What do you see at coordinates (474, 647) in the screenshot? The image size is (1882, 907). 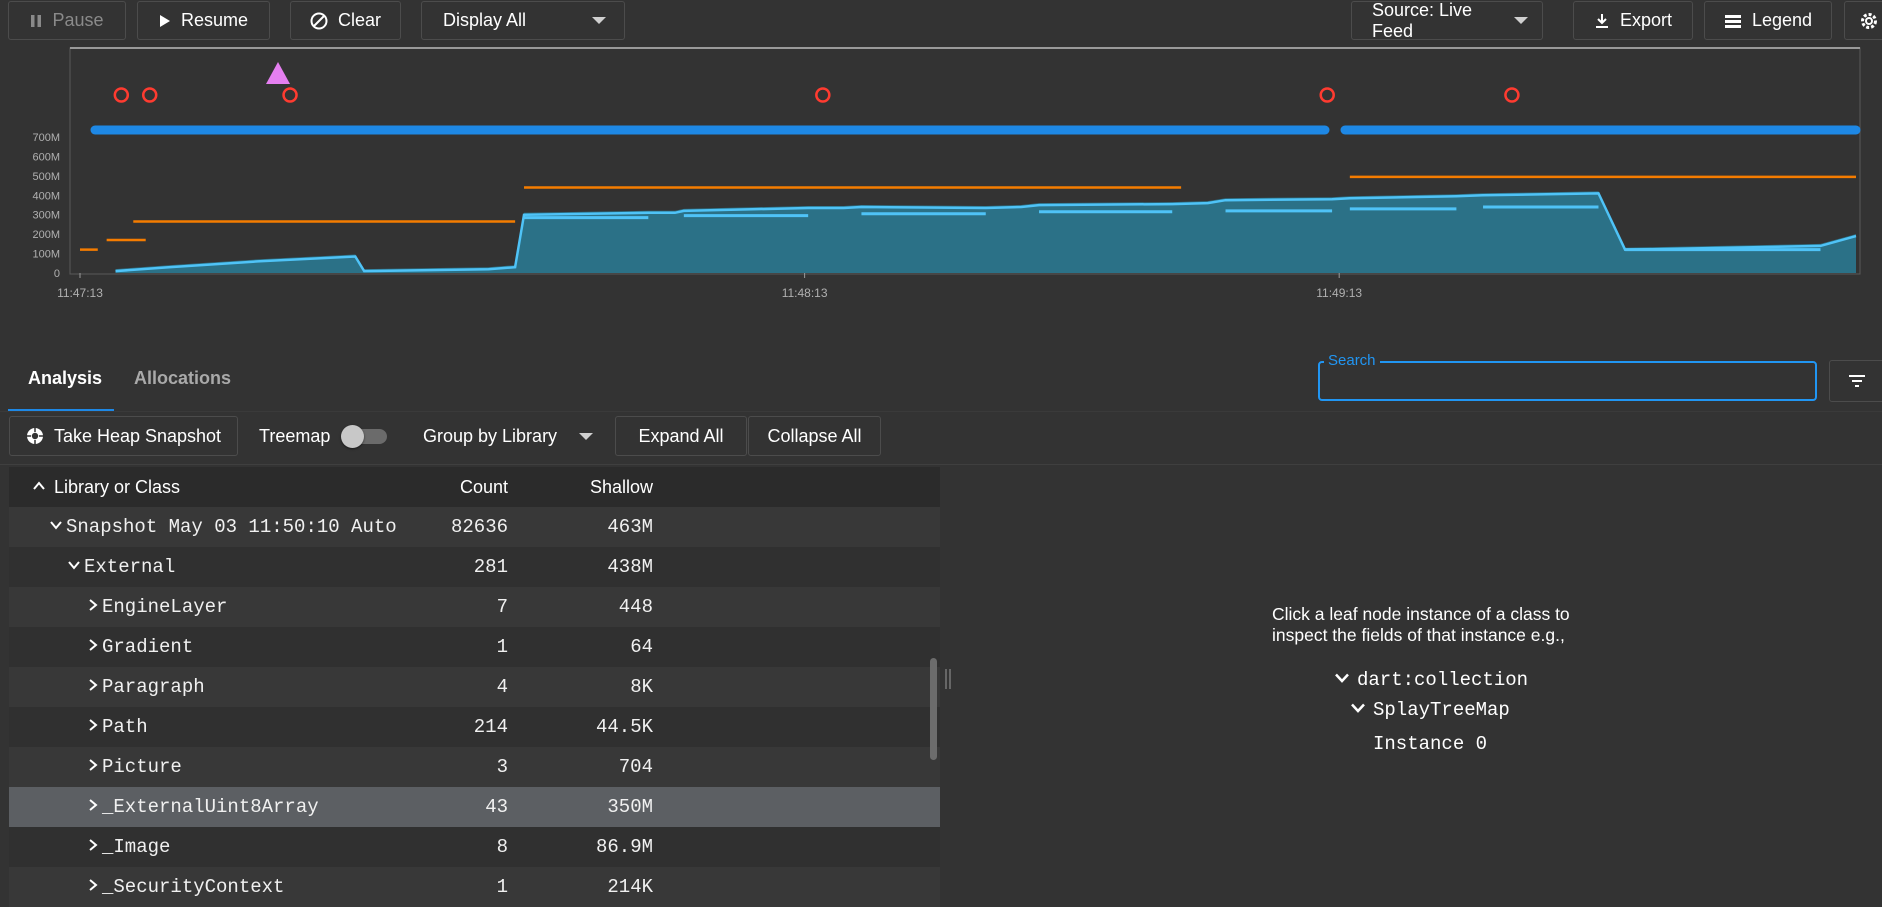 I see `table-row: Gradient 1 64` at bounding box center [474, 647].